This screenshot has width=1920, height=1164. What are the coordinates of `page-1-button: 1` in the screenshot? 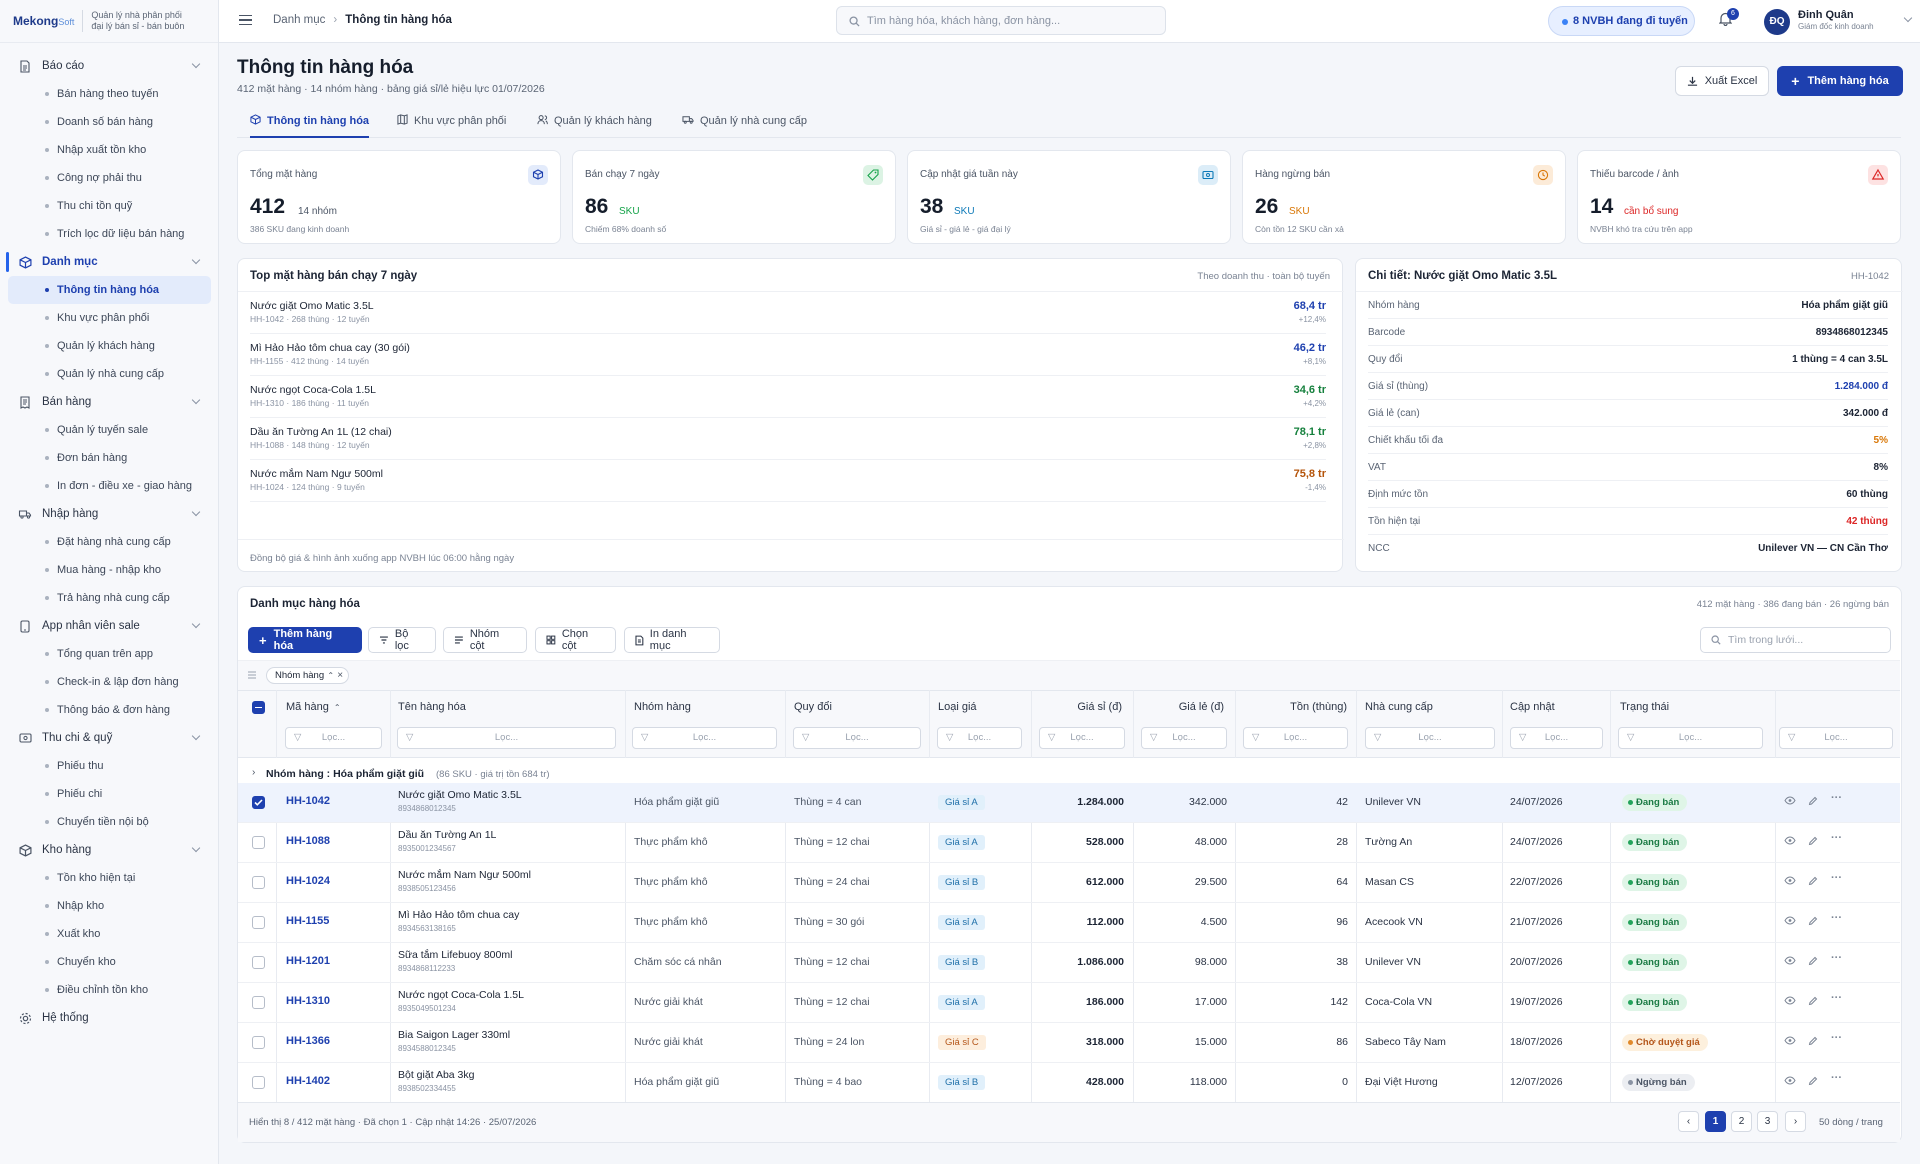 It's located at (1715, 1121).